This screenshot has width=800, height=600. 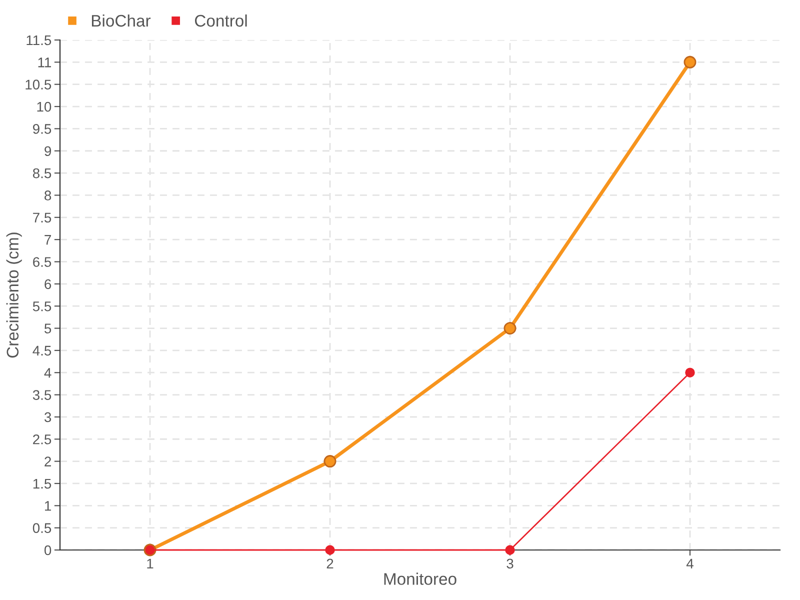 What do you see at coordinates (42, 307) in the screenshot?
I see `y-tick-label: 5.5` at bounding box center [42, 307].